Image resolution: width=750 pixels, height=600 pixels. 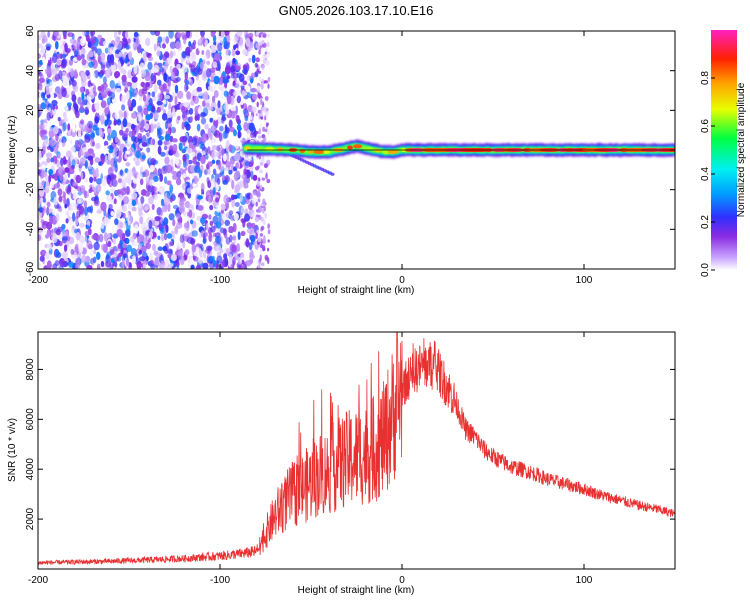 What do you see at coordinates (12, 450) in the screenshot?
I see `bottom-y-axis-label: SNR (10 * v/v)` at bounding box center [12, 450].